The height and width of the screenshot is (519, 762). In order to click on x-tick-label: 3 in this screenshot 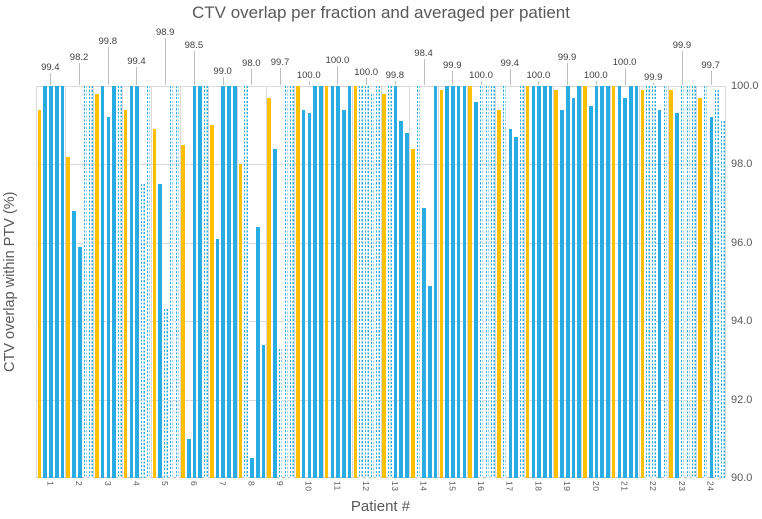, I will do `click(107, 484)`.